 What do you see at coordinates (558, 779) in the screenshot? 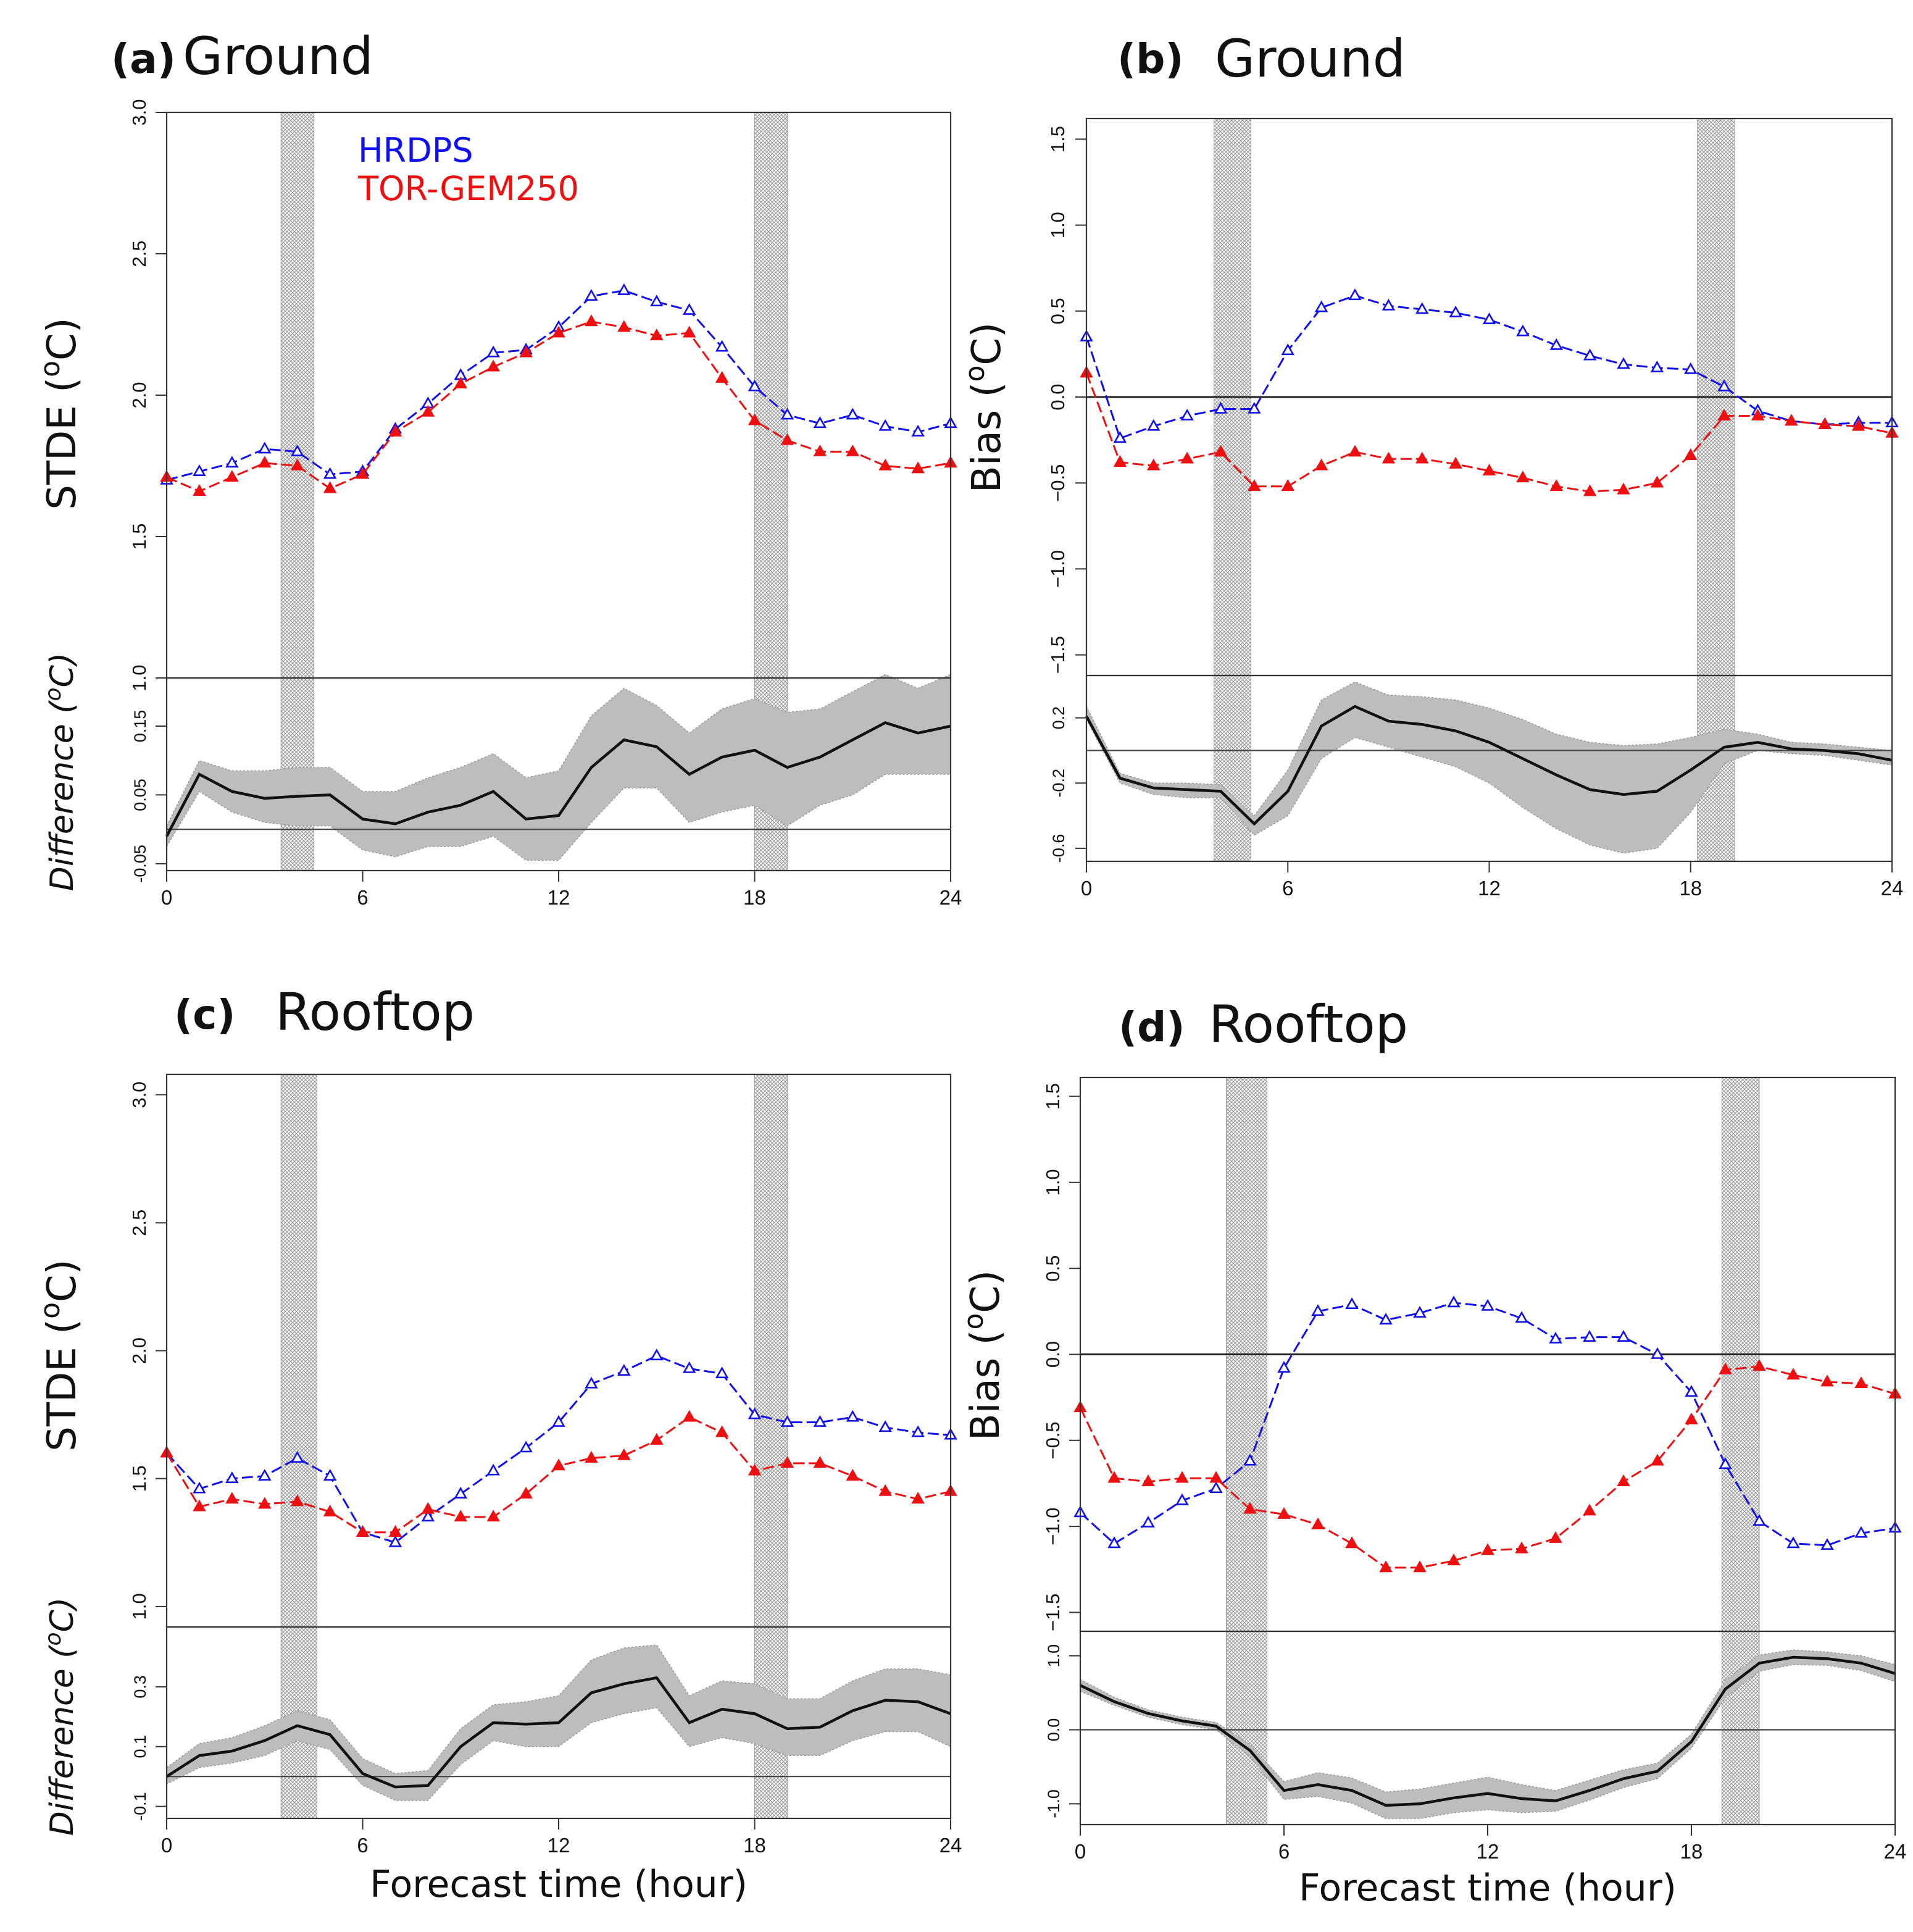
I see `difference-mean-line` at bounding box center [558, 779].